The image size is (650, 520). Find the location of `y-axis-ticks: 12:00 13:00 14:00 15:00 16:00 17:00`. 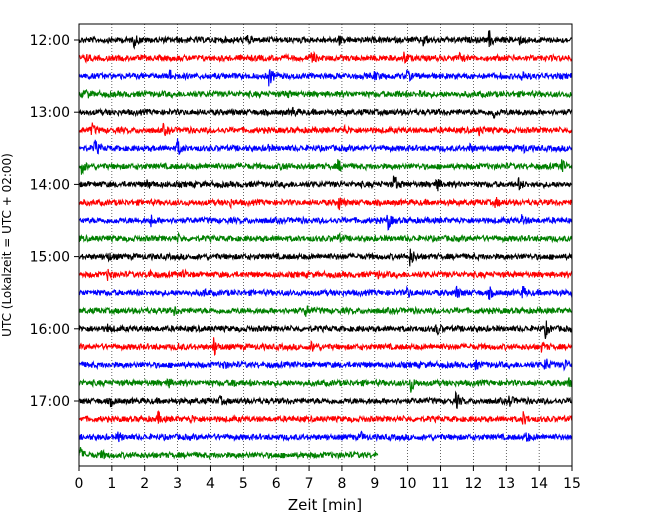

y-axis-ticks: 12:00 13:00 14:00 15:00 16:00 17:00 is located at coordinates (54, 221).